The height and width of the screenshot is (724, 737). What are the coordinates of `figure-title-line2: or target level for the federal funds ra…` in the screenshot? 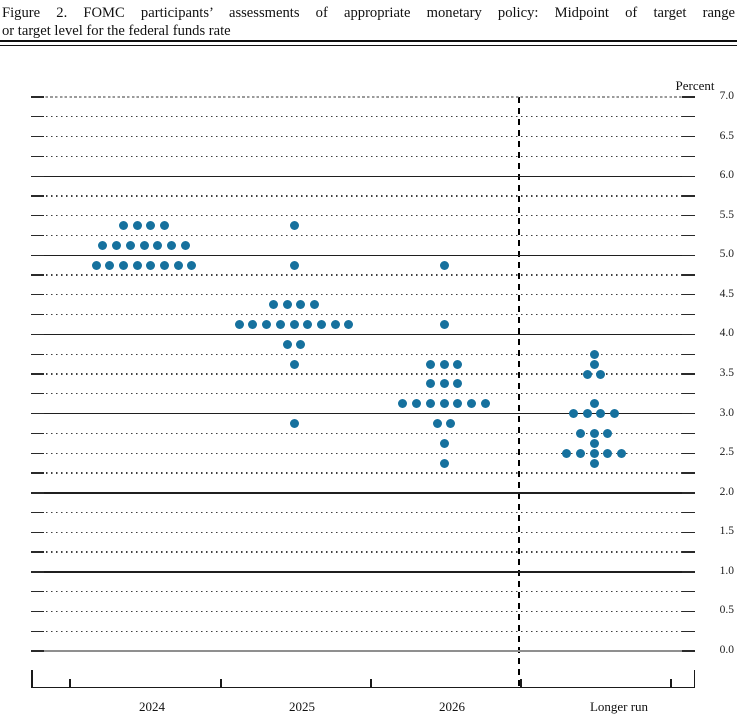 It's located at (116, 31).